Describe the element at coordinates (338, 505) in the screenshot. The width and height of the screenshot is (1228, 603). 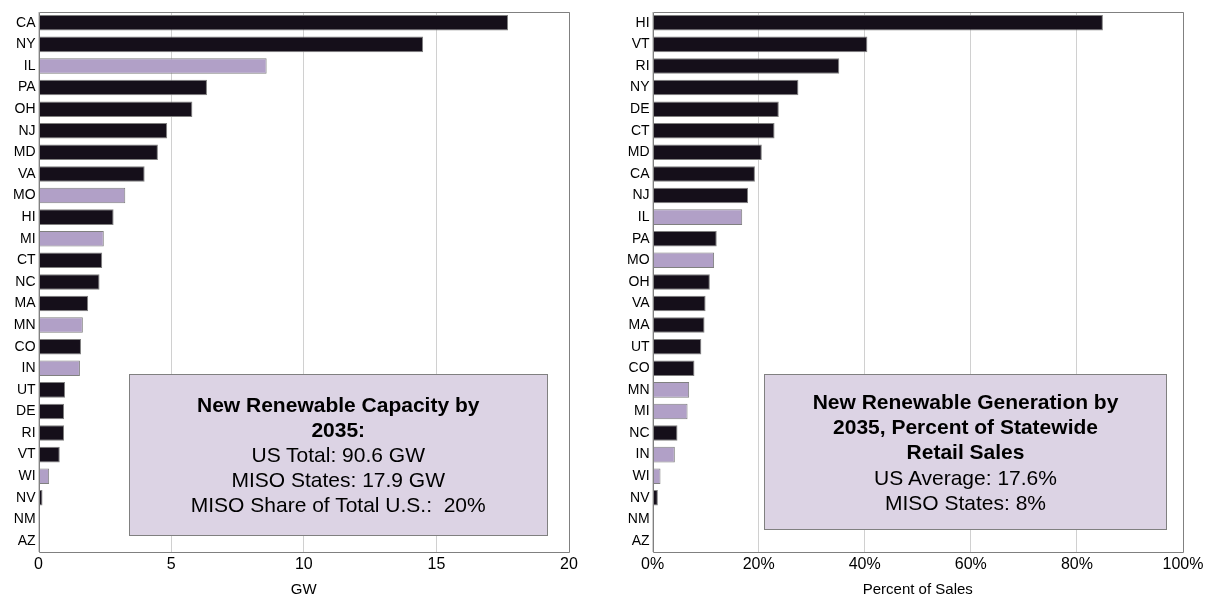
I see `annotation: MISO Share of Total U.S.: 20%` at that location.